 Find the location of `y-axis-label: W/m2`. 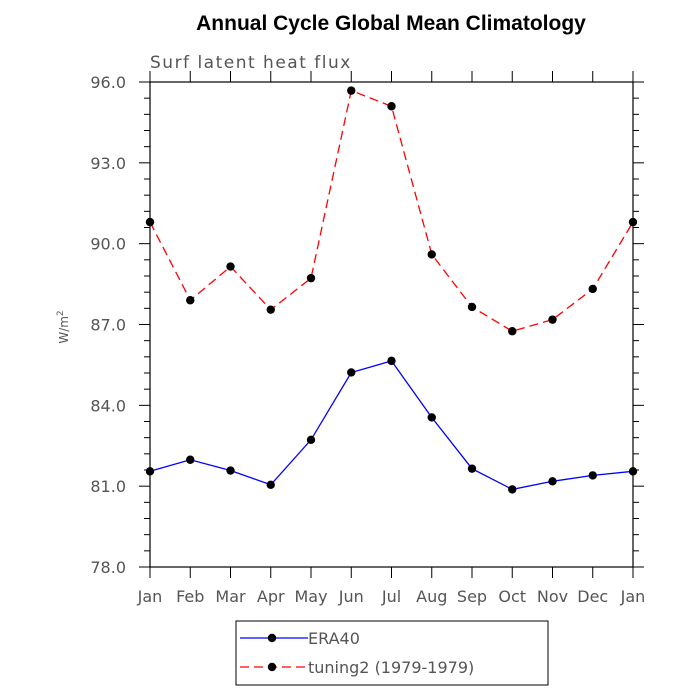

y-axis-label: W/m2 is located at coordinates (63, 326).